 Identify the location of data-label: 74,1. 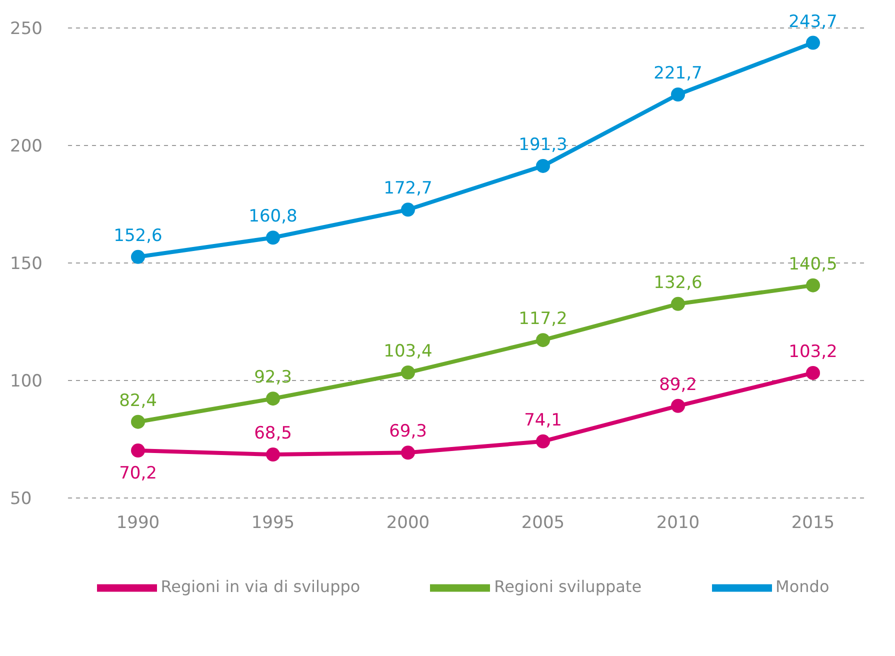
(543, 420).